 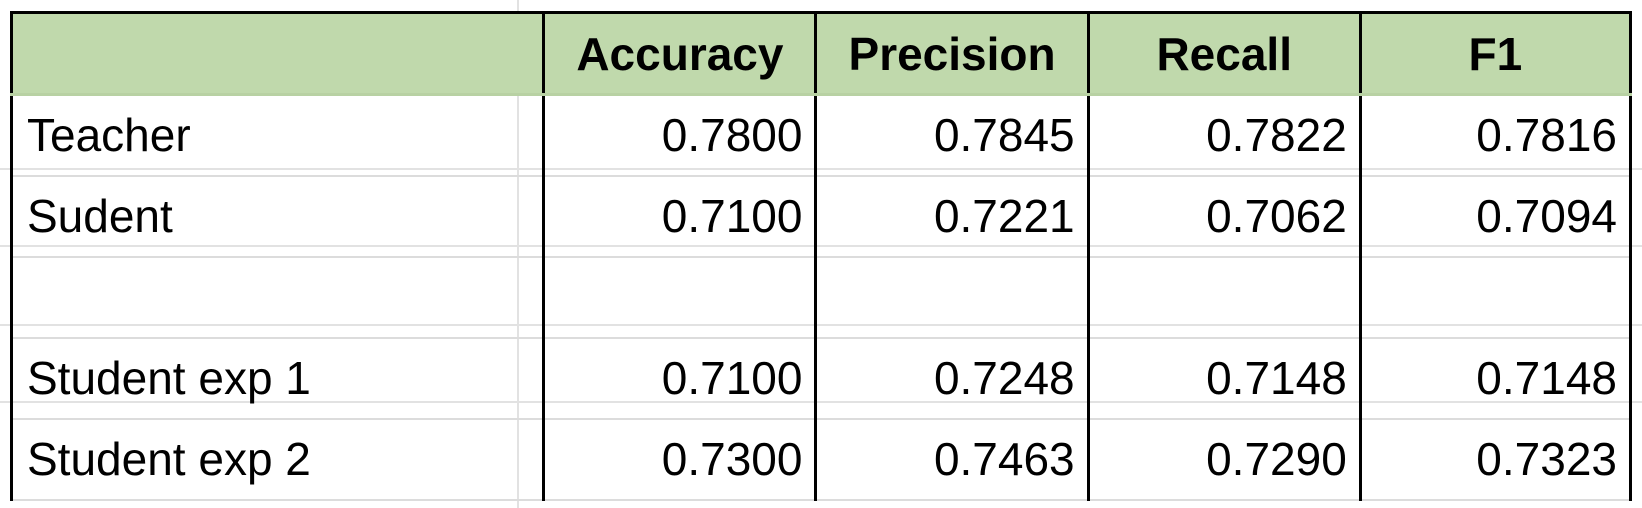 I want to click on row-label-cell: Teacher, so click(x=277, y=135).